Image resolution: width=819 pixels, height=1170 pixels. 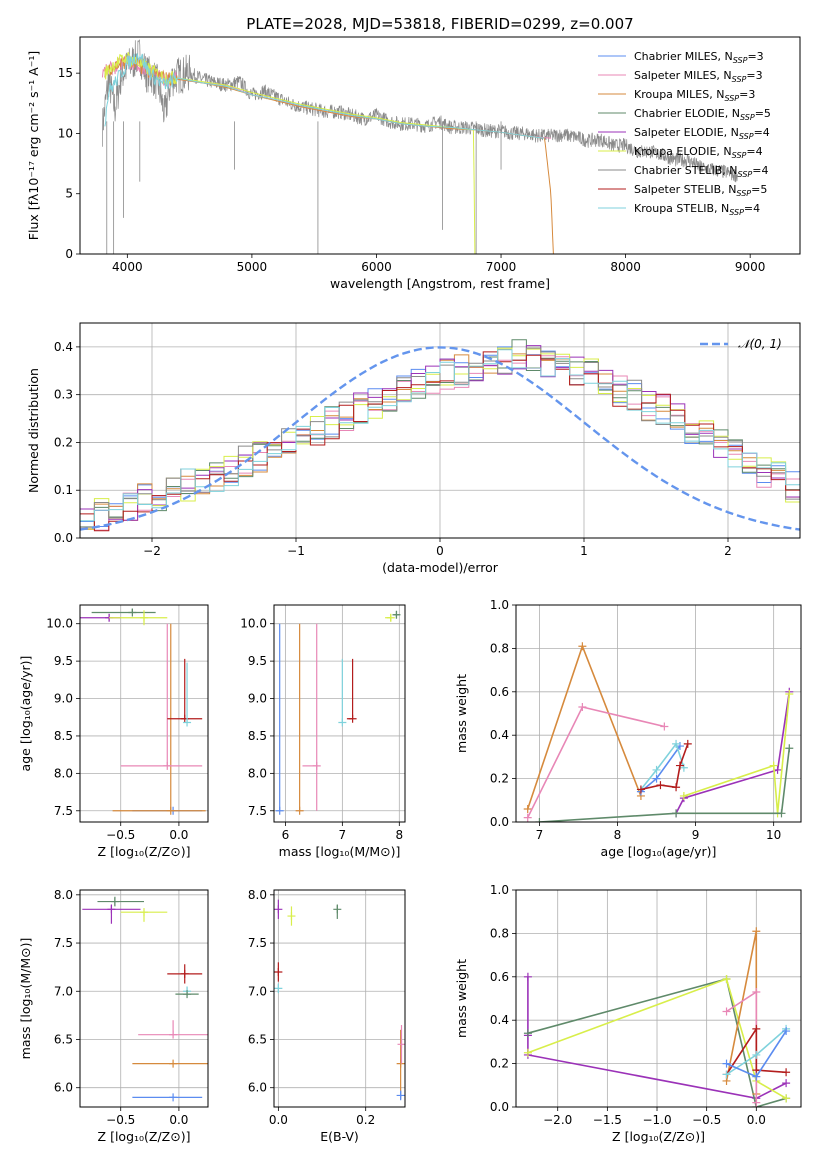 I want to click on legend-entry: Kroupa MILES, NSSP=3, so click(x=694, y=95).